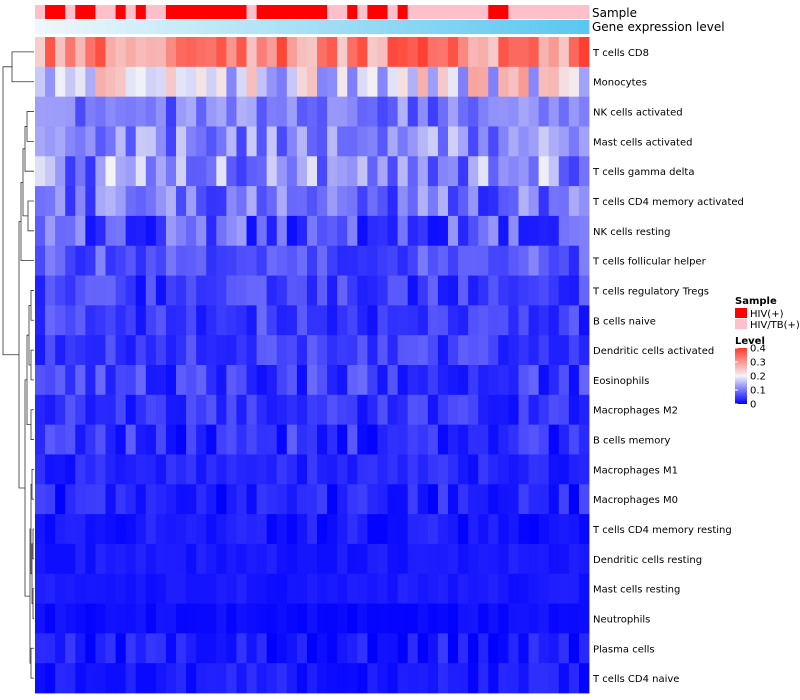  What do you see at coordinates (741, 313) in the screenshot?
I see `legend-swatch-hiv` at bounding box center [741, 313].